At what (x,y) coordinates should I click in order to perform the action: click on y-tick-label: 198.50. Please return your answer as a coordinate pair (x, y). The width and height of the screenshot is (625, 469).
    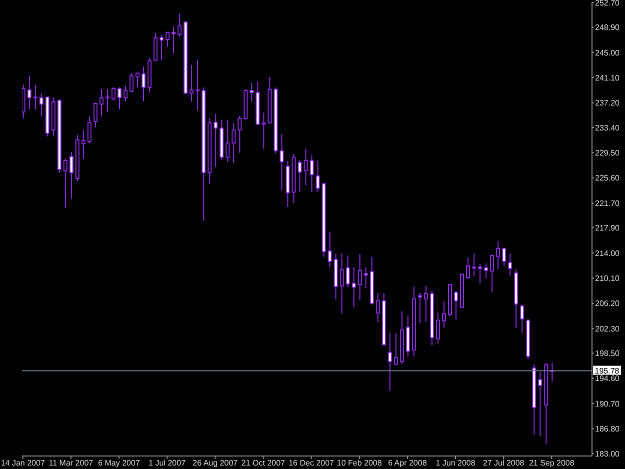
    Looking at the image, I should click on (607, 353).